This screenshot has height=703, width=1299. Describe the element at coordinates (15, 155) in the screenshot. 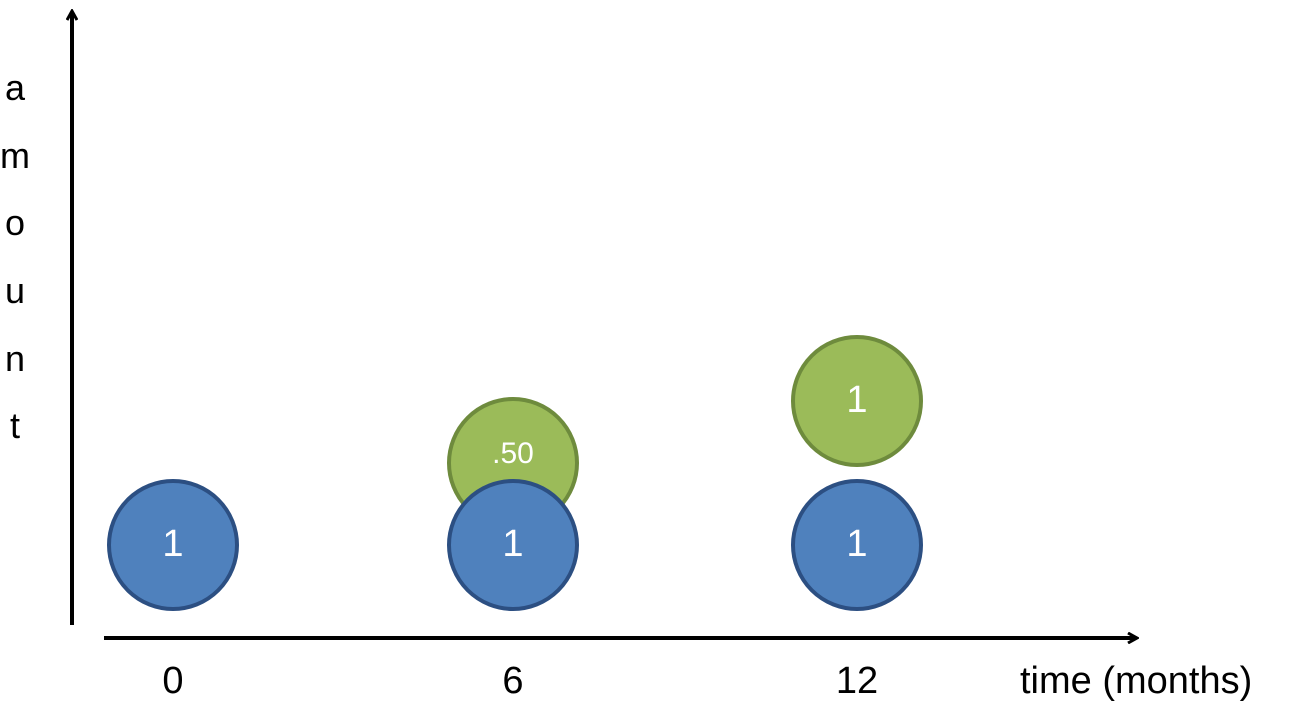

I see `y-axis-letter: m` at that location.